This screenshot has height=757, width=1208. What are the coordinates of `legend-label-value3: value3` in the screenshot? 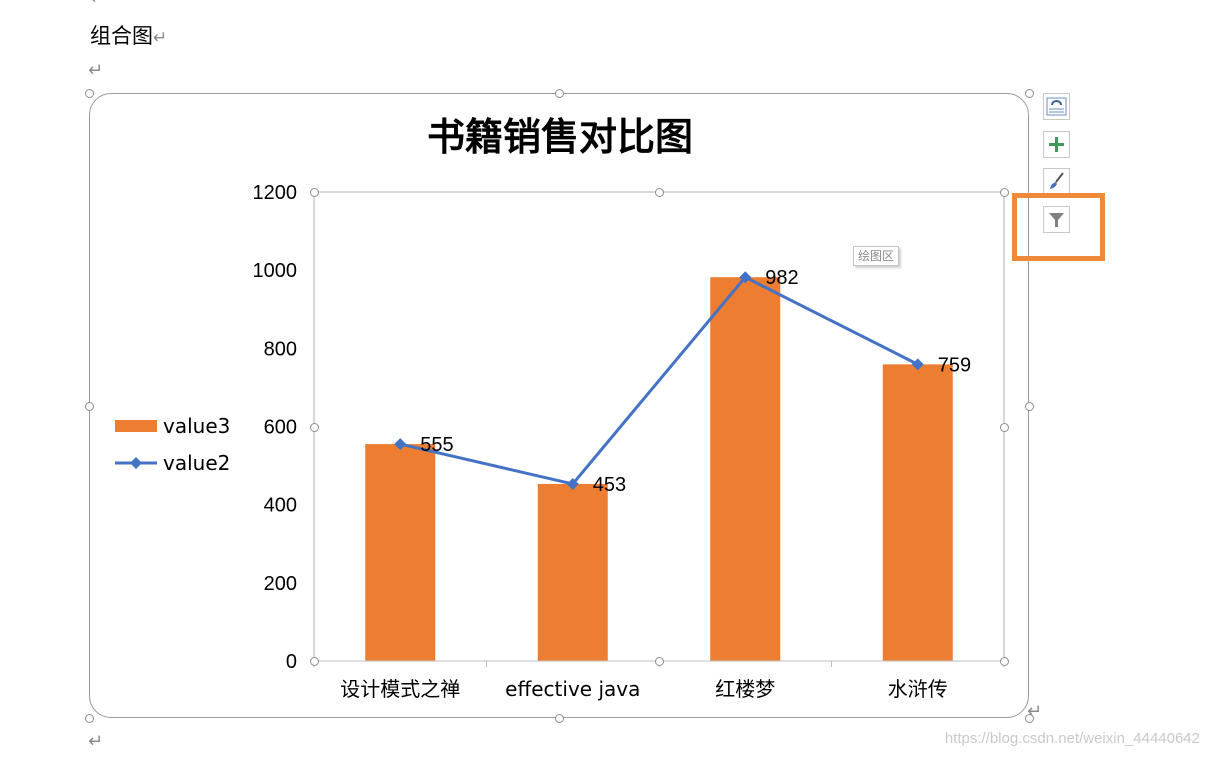 It's located at (197, 426).